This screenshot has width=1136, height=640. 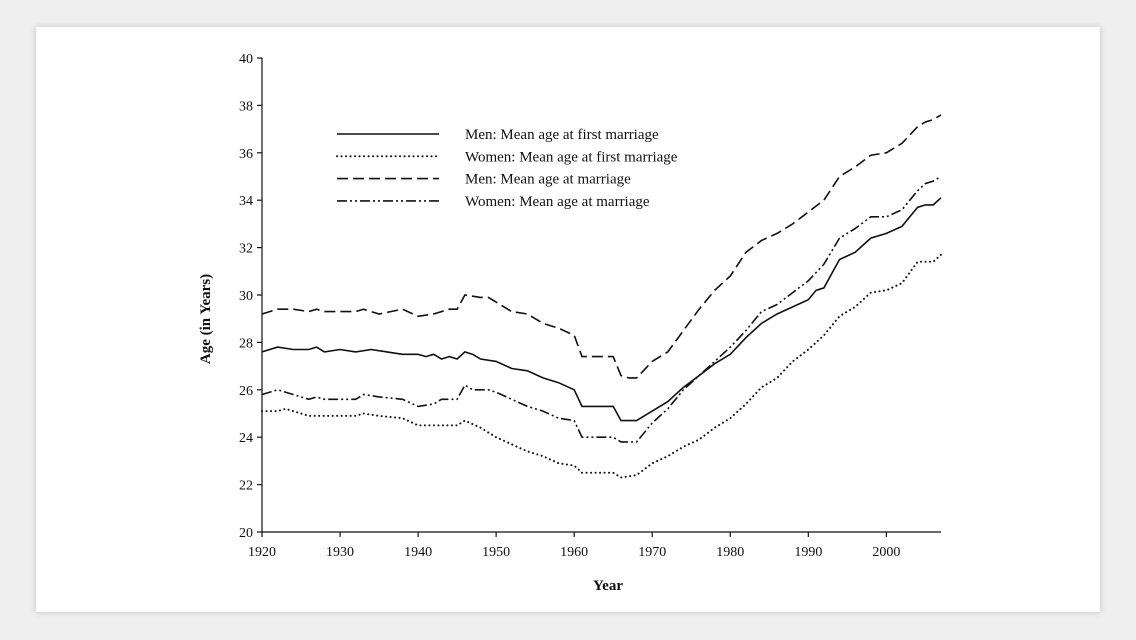 I want to click on y-axis-ticks: 20 22 24 26 28 30 32 34 36 38 40, so click(x=250, y=296).